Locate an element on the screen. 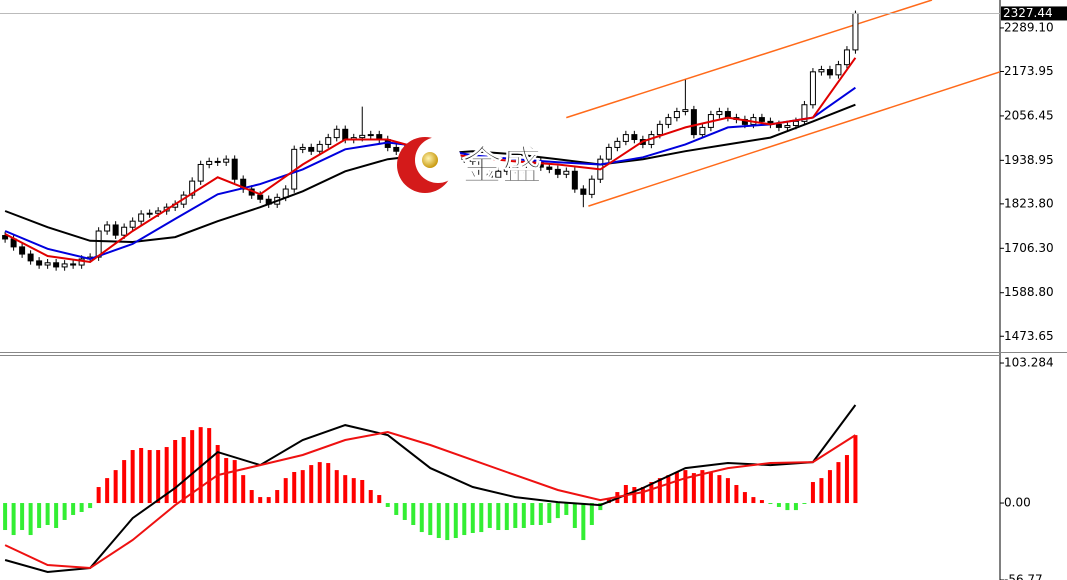  y-tick-label: 1823.80 is located at coordinates (1029, 203).